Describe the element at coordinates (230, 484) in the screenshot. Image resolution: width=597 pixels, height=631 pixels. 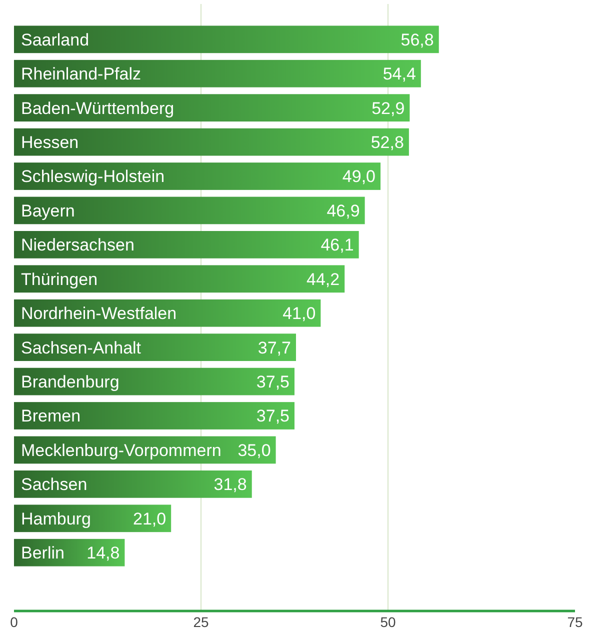
I see `data-label: 31,8` at that location.